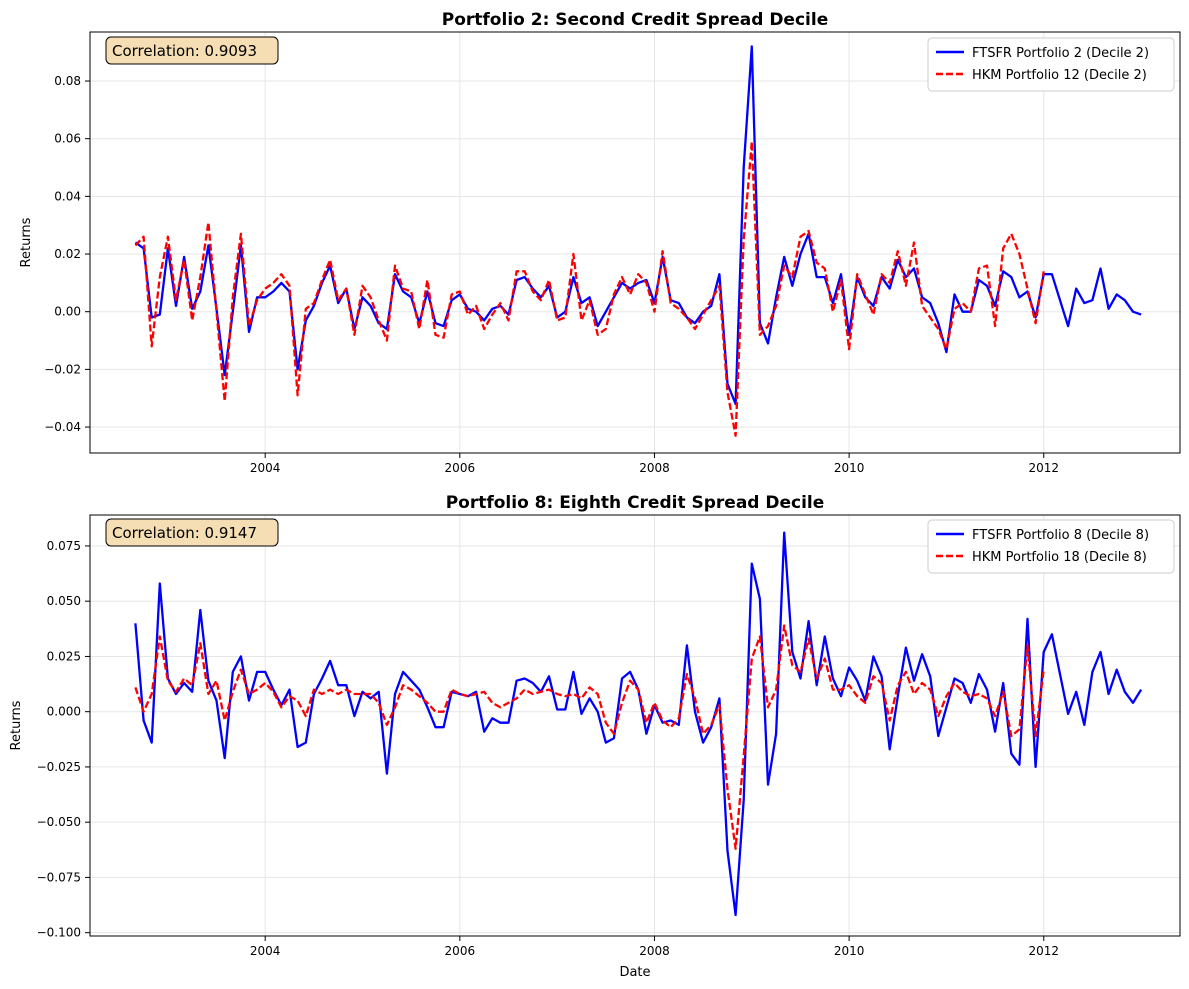  I want to click on chart-title: Portfolio 2: Second Credit Spread Decile, so click(635, 20).